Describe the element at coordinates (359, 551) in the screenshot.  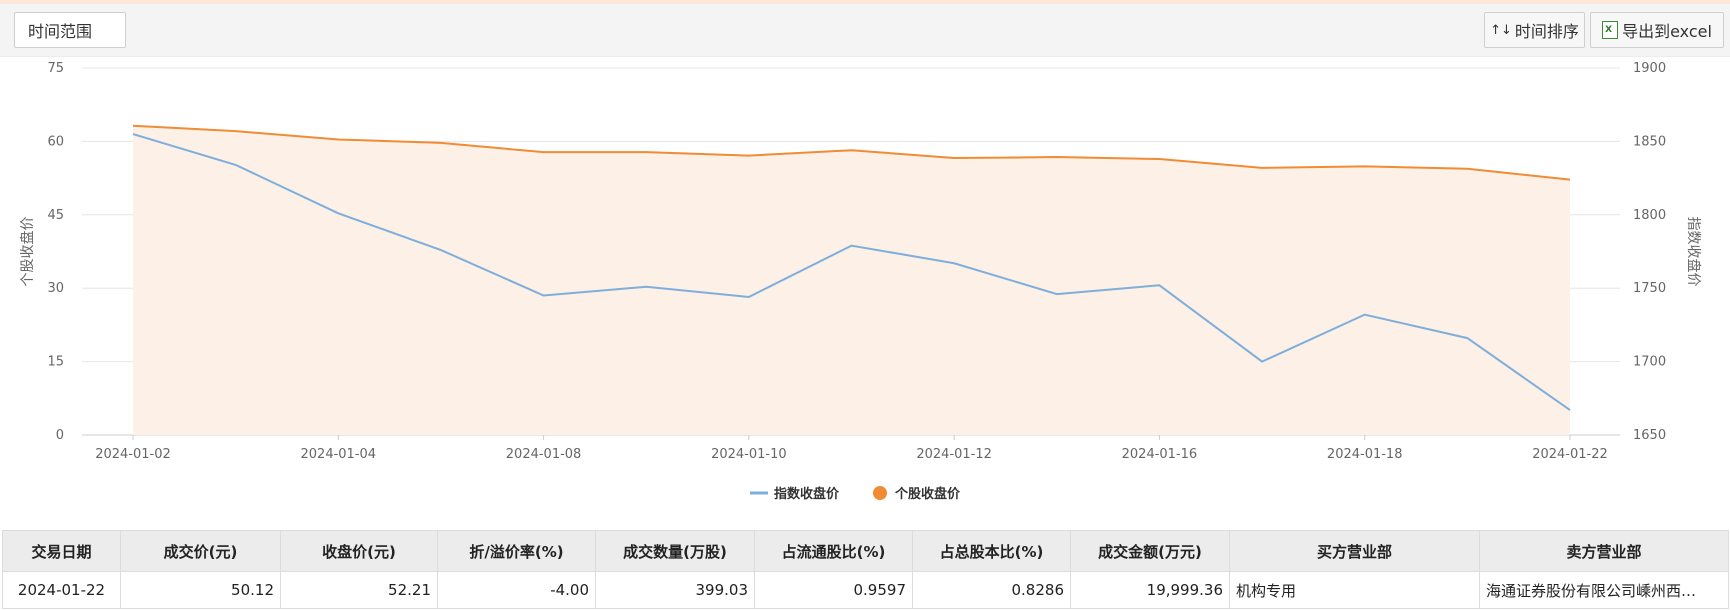
I see `header-close-price: 收盘价(元)` at that location.